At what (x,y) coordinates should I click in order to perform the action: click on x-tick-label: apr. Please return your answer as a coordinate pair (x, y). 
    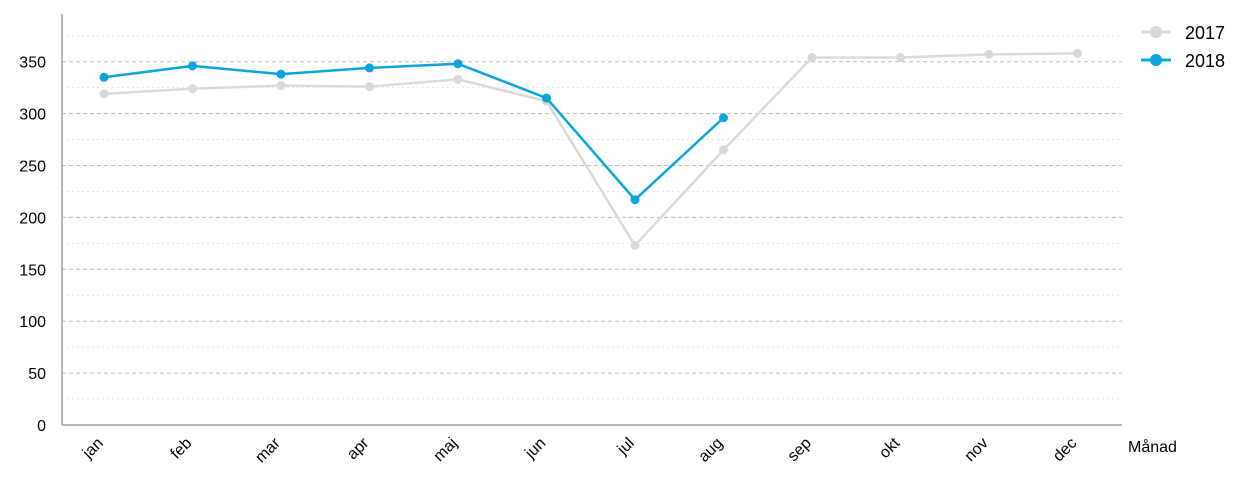
    Looking at the image, I should click on (358, 448).